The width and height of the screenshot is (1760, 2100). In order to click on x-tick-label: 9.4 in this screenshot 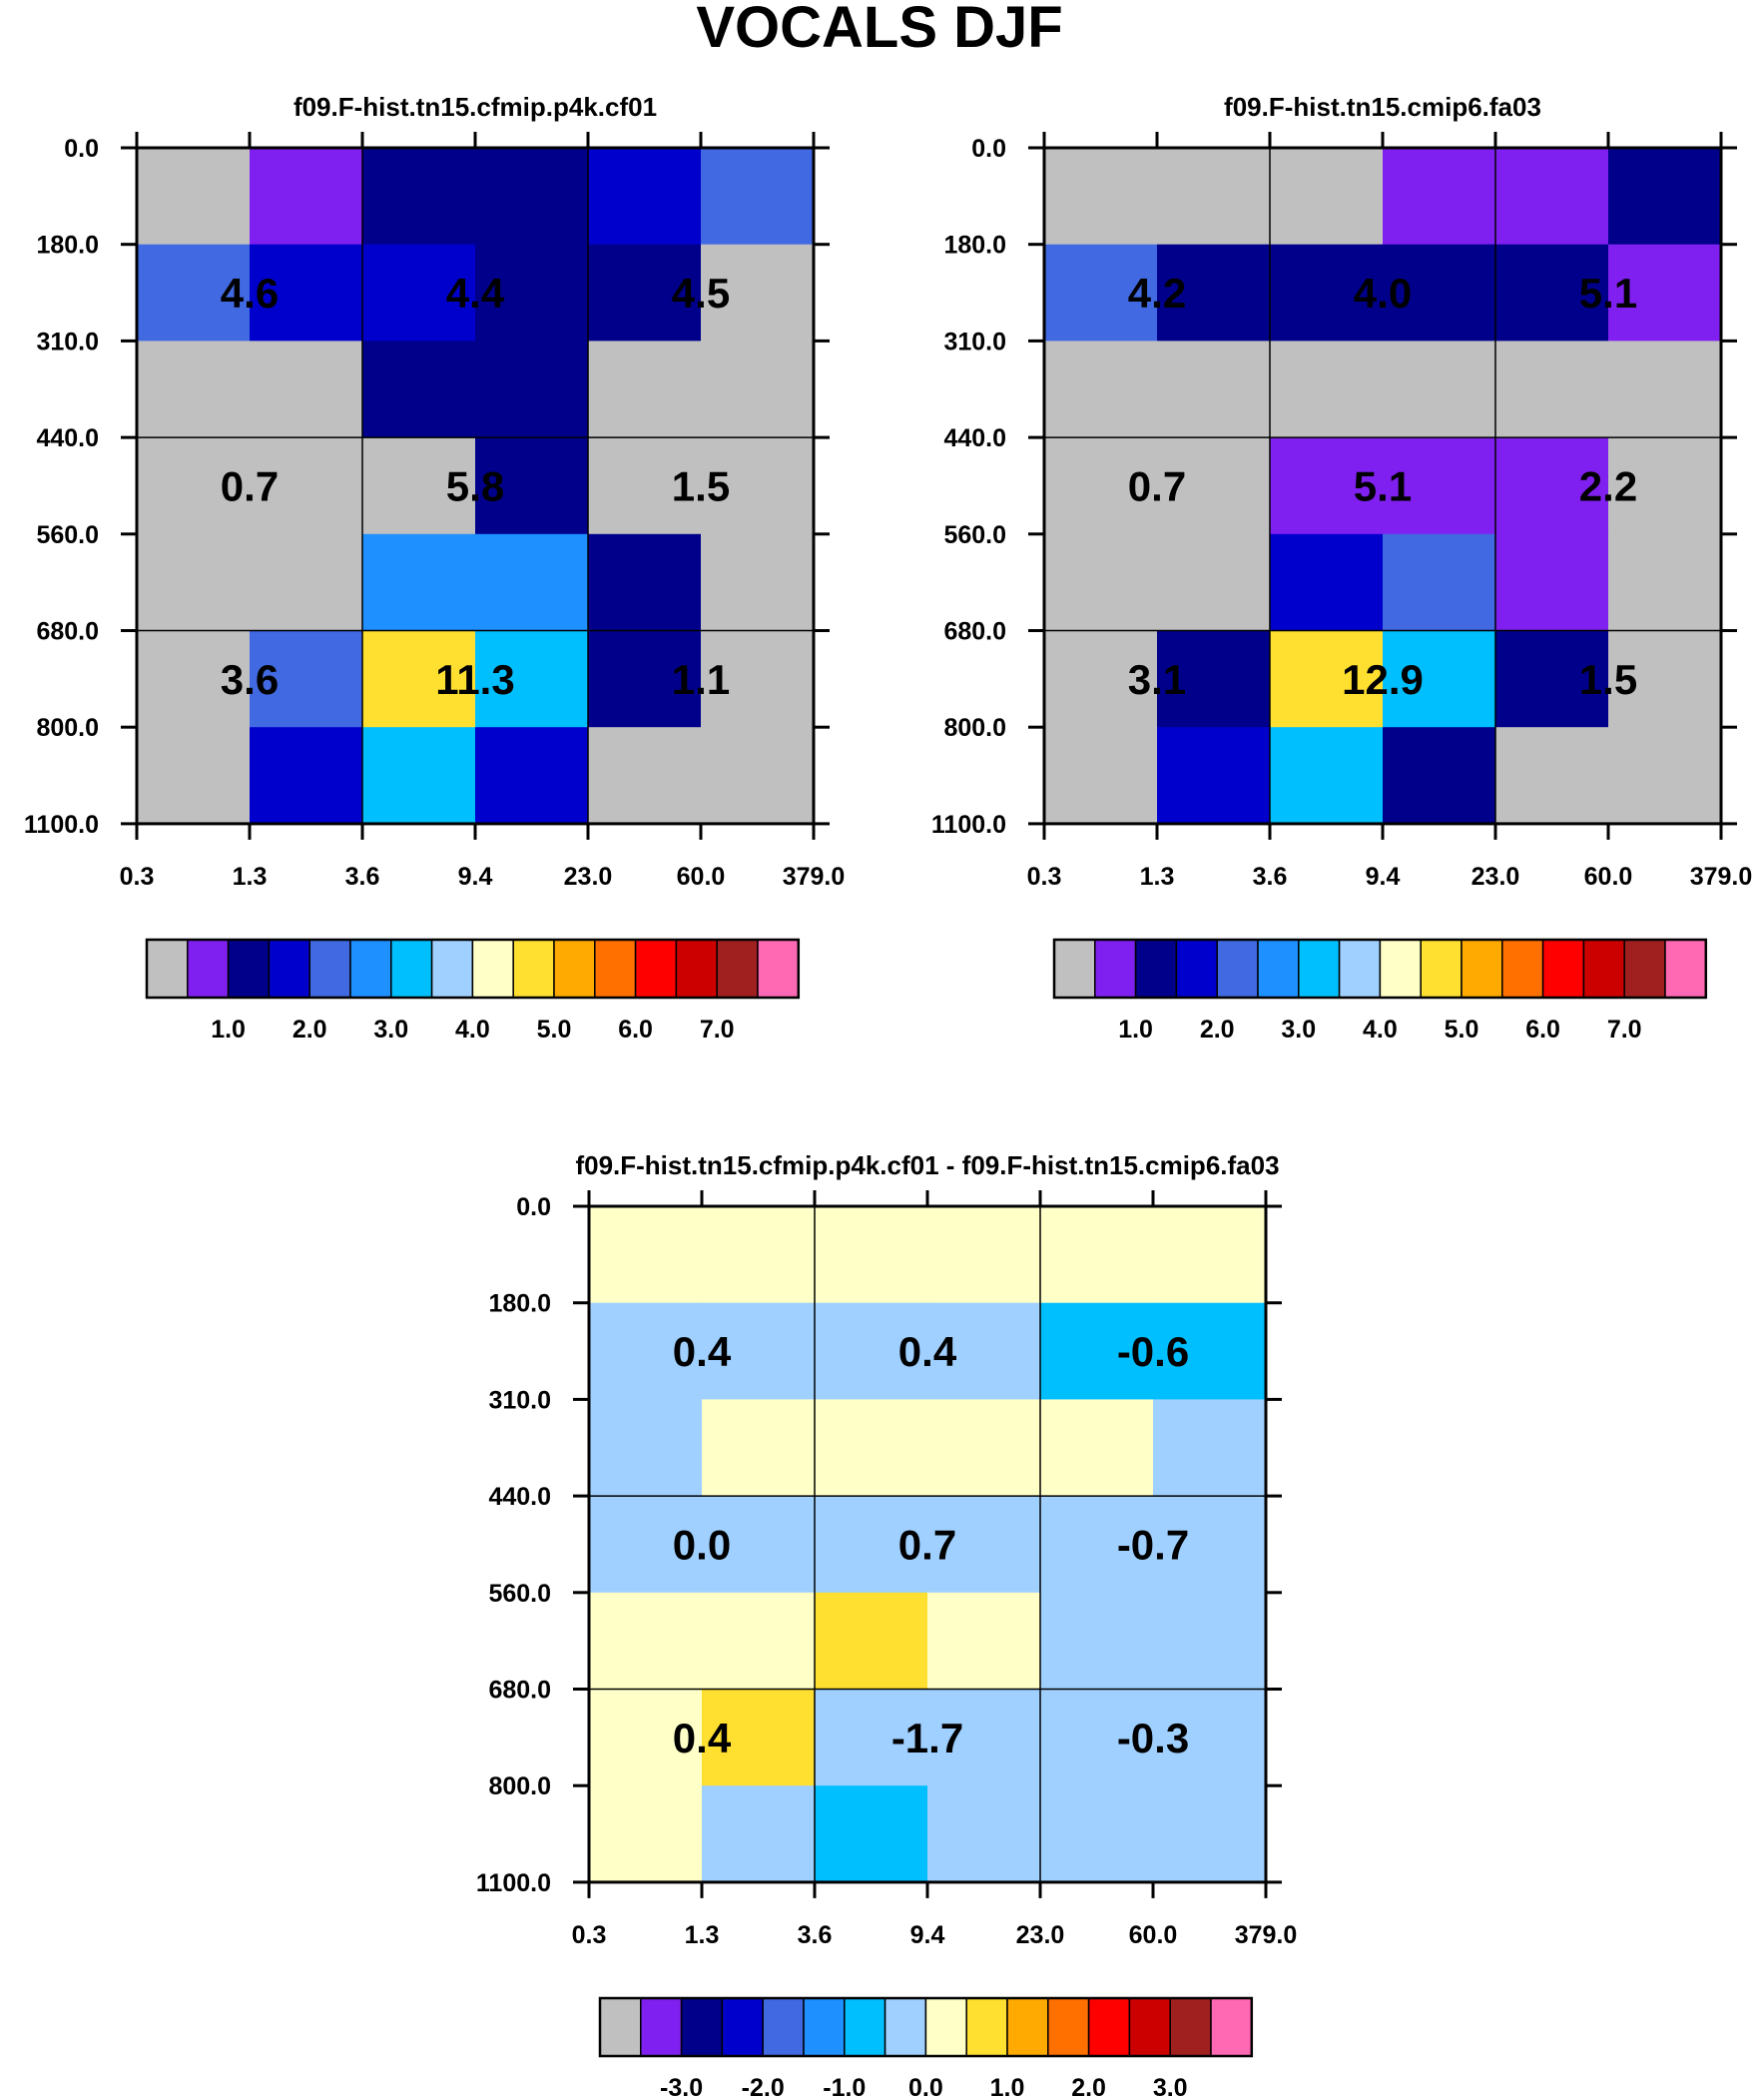, I will do `click(1383, 877)`.